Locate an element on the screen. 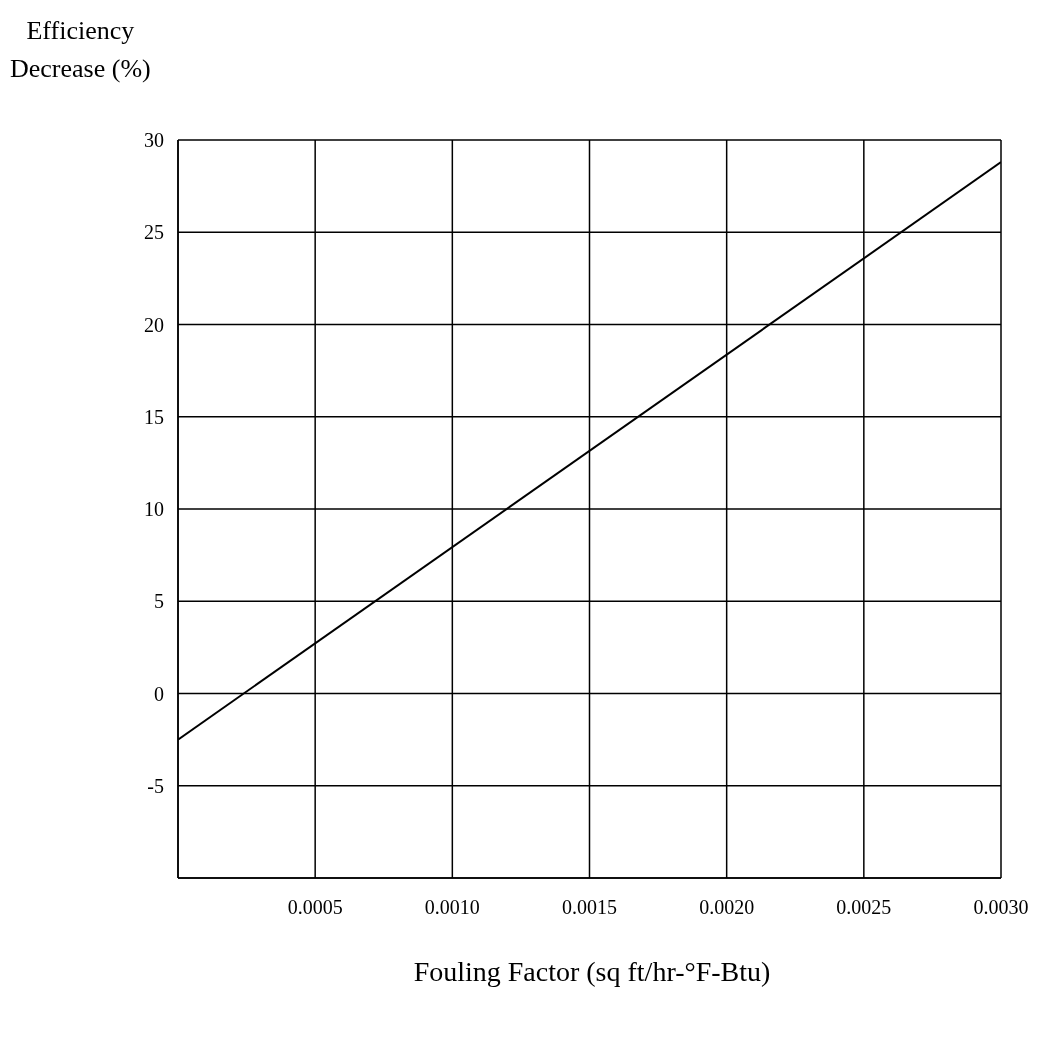  y-tick-label: 0 is located at coordinates (159, 693).